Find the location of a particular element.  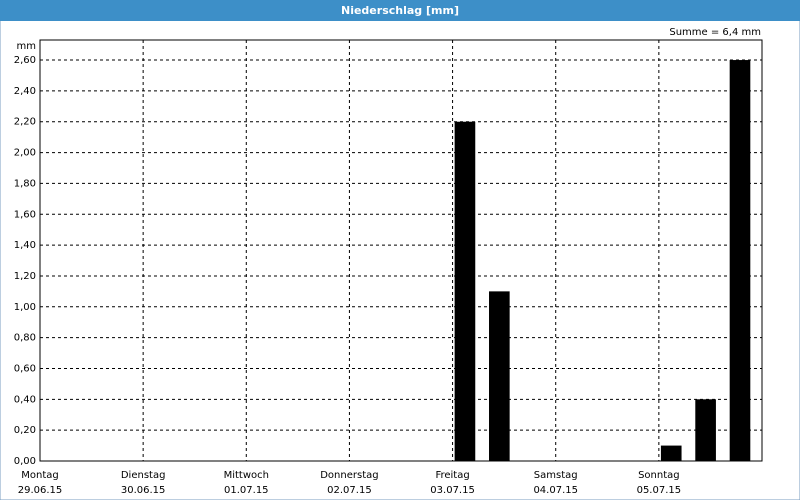

y-tick-label: 0,20 is located at coordinates (25, 430).